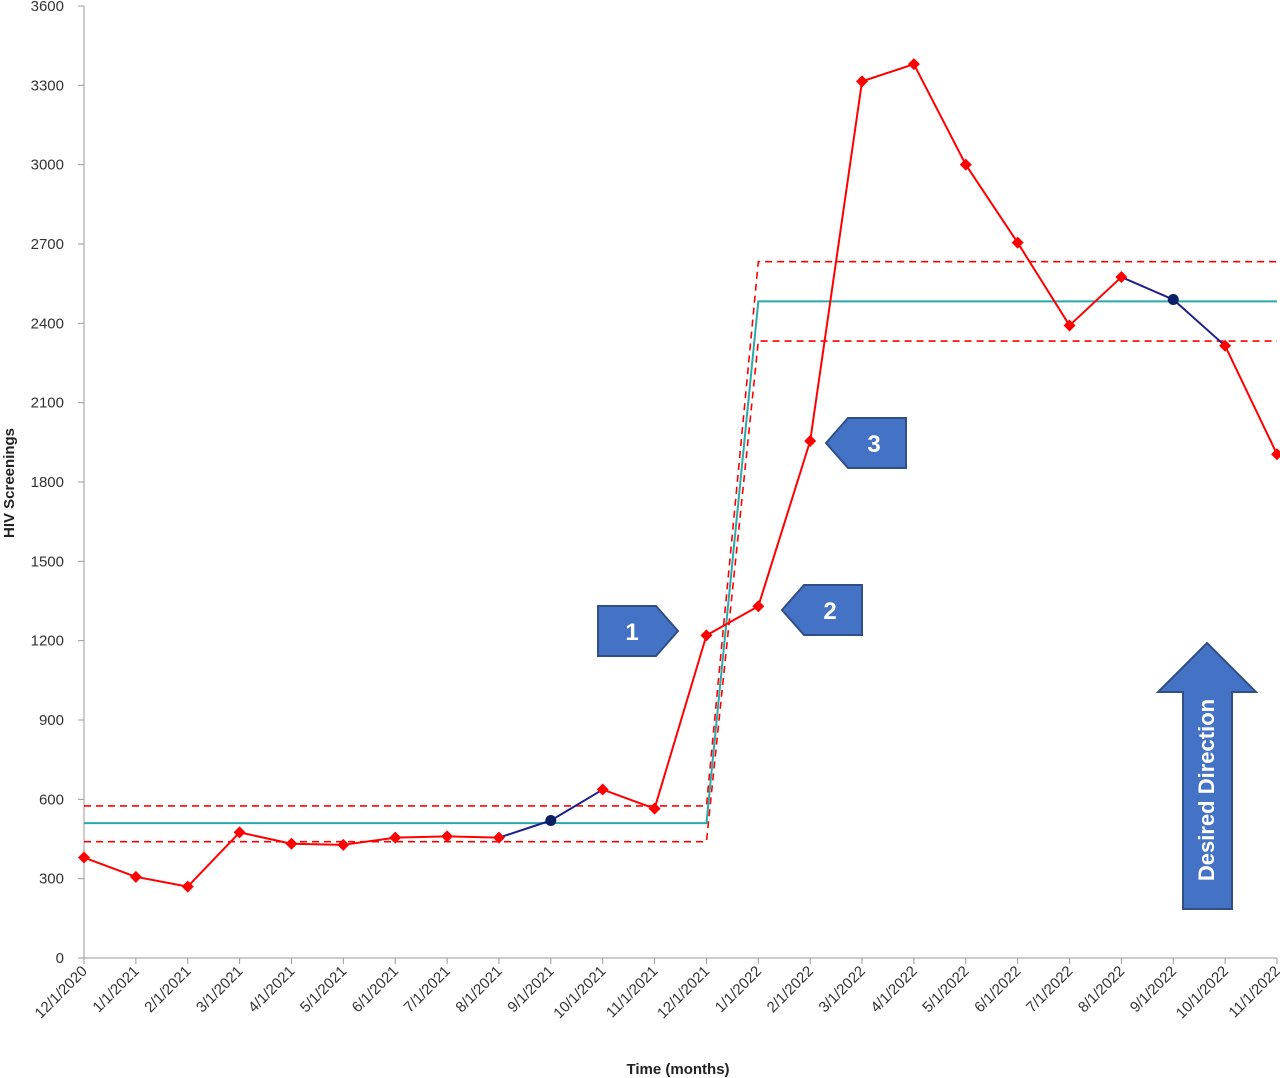 The width and height of the screenshot is (1280, 1078). What do you see at coordinates (47, 403) in the screenshot?
I see `y-tick-label: 2100` at bounding box center [47, 403].